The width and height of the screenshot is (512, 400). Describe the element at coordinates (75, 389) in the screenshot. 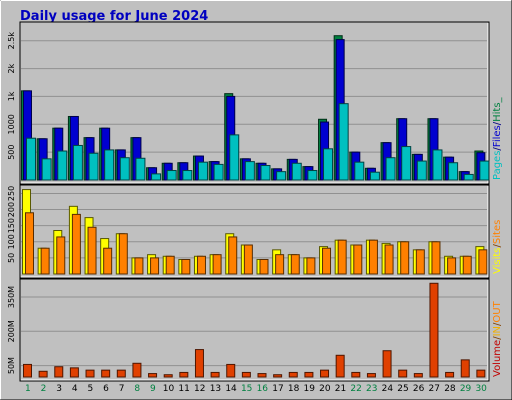

I see `x-tick-label: 4` at that location.